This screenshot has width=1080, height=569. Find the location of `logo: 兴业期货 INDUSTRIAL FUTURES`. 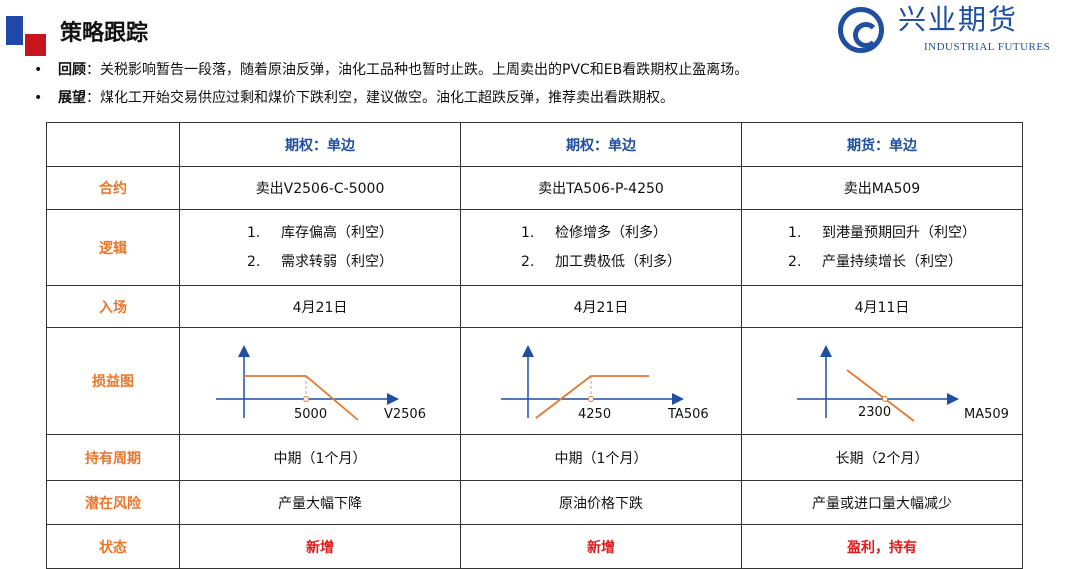

logo: 兴业期货 INDUSTRIAL FUTURES is located at coordinates (957, 31).